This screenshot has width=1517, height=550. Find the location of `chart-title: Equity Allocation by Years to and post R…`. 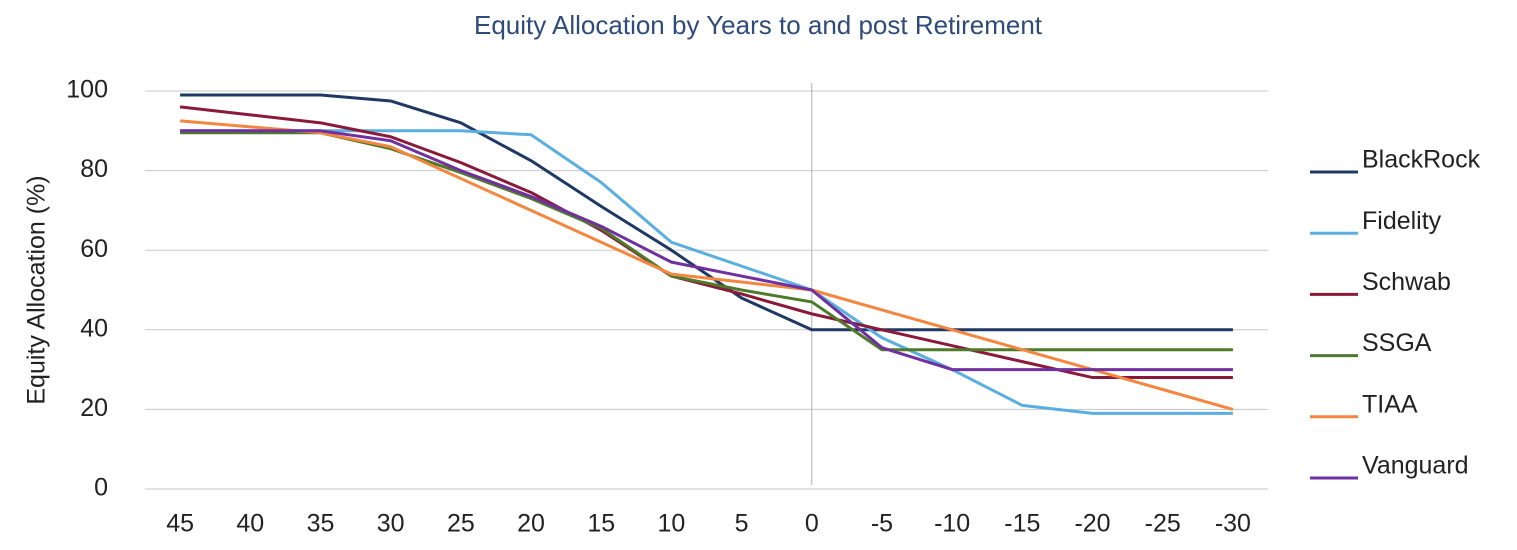

chart-title: Equity Allocation by Years to and post R… is located at coordinates (758, 25).